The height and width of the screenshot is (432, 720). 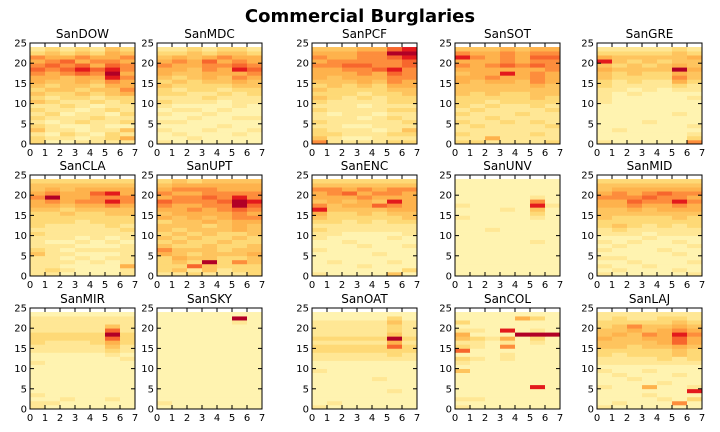 What do you see at coordinates (445, 236) in the screenshot?
I see `y-tick-label: 10` at bounding box center [445, 236].